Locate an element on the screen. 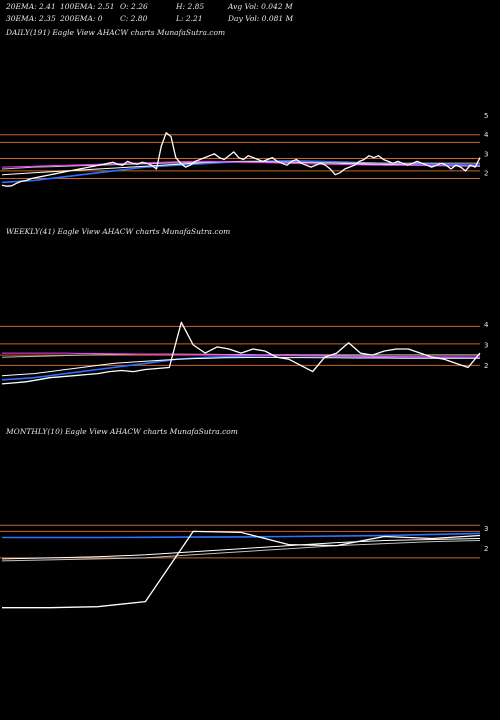 This screenshot has width=500, height=720. monthly-ema100-line is located at coordinates (241, 551).